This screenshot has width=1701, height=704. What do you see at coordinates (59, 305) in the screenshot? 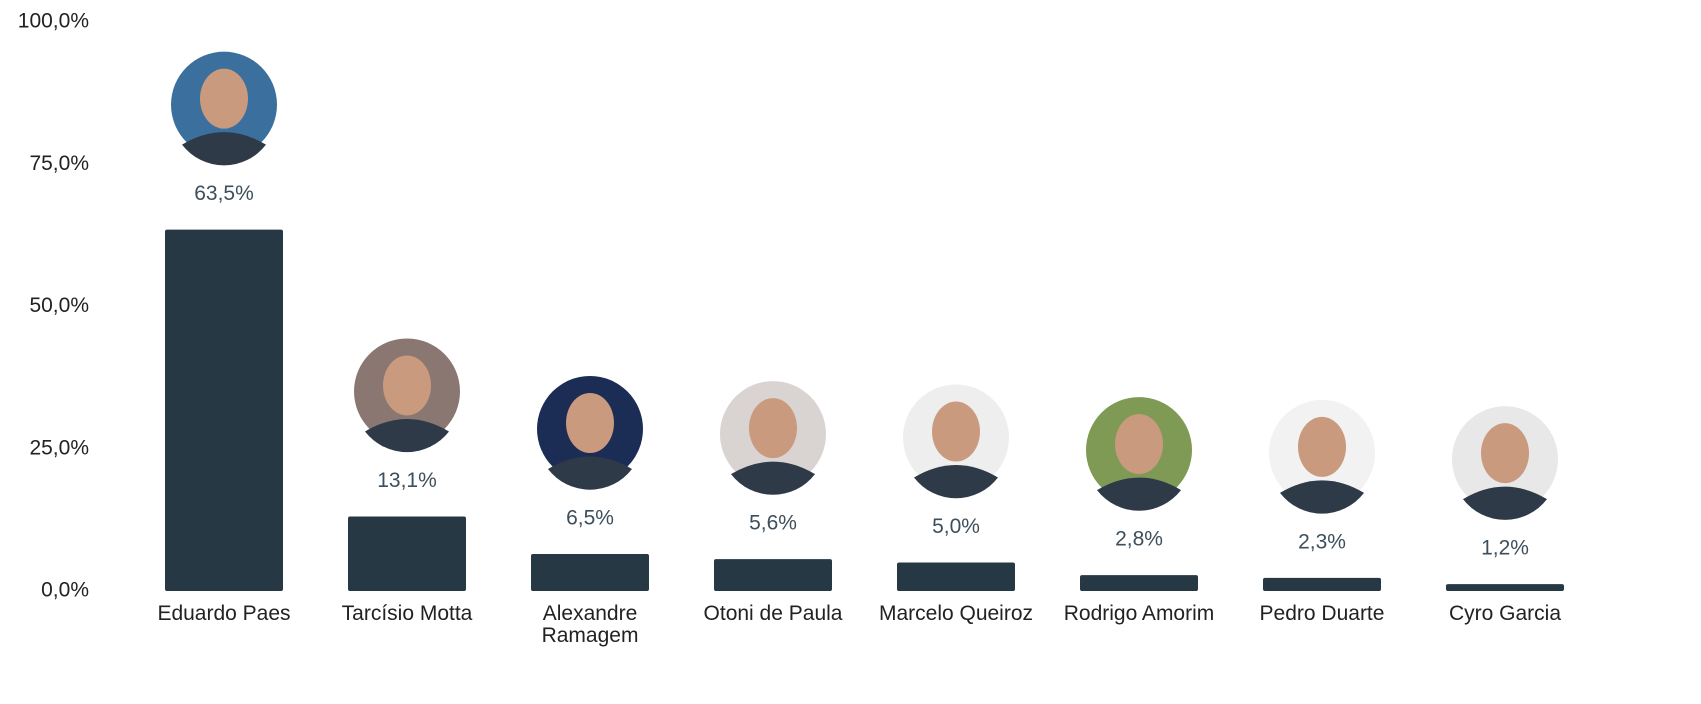
I see `y-tick-label: 50,0%` at bounding box center [59, 305].